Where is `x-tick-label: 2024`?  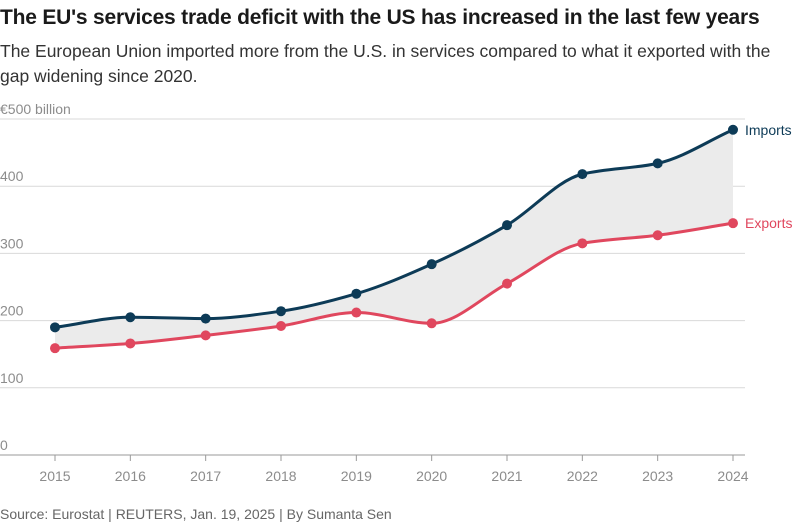
x-tick-label: 2024 is located at coordinates (732, 476).